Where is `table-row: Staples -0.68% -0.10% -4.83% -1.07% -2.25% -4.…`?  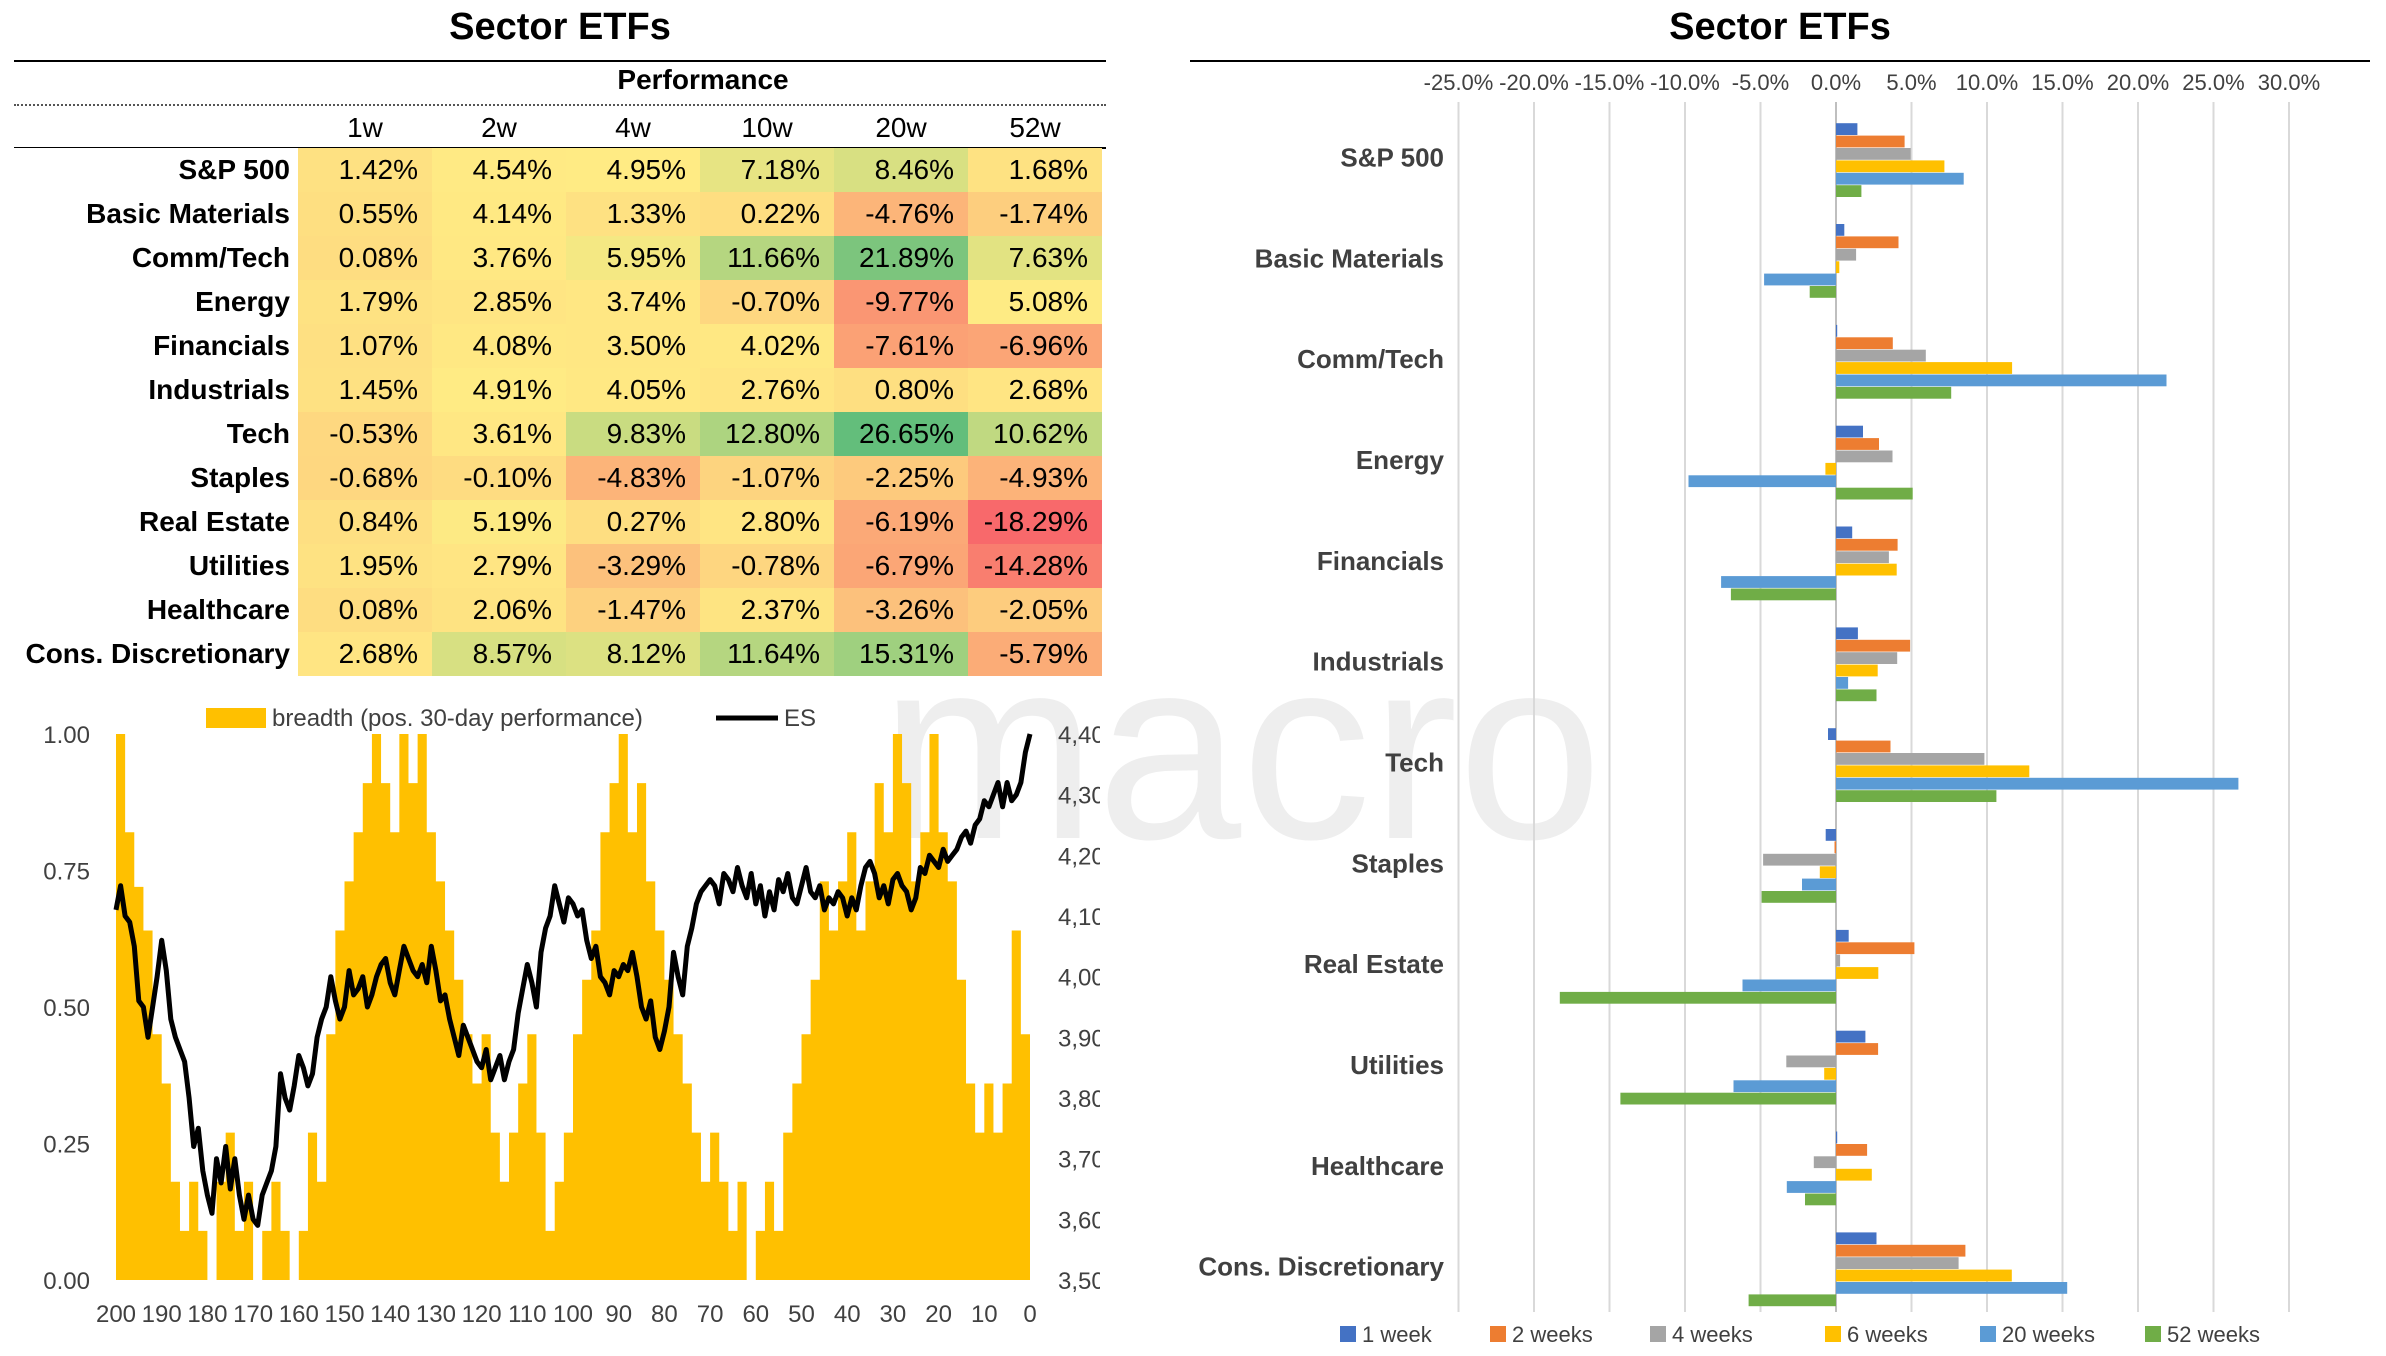 table-row: Staples -0.68% -0.10% -4.83% -1.07% -2.25% -4.… is located at coordinates (558, 478).